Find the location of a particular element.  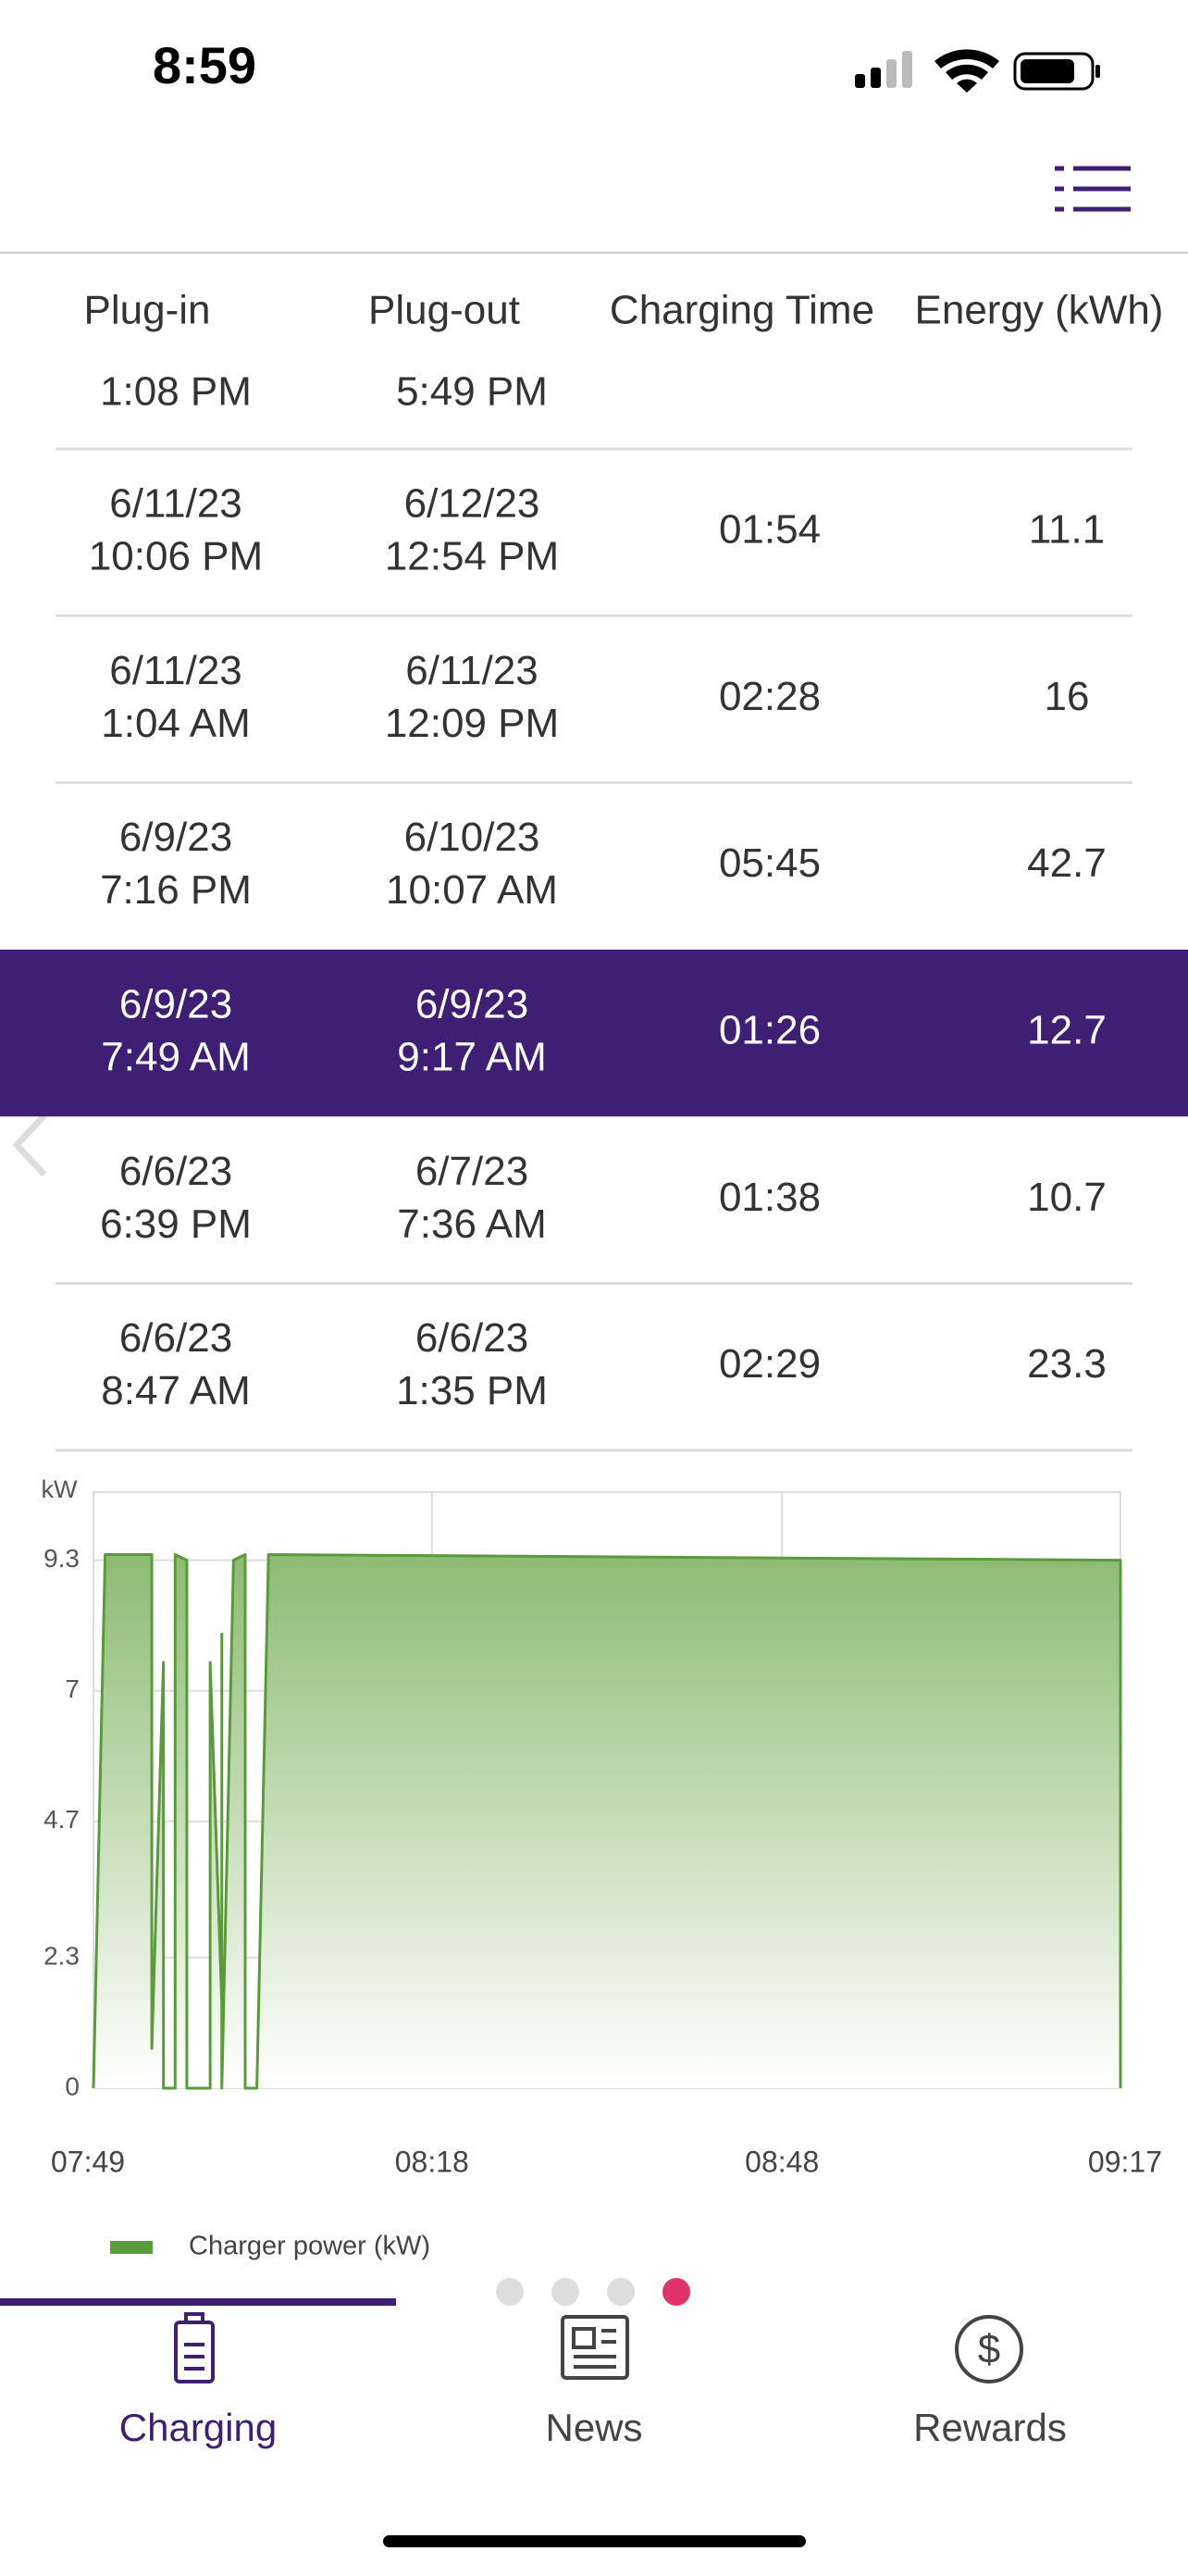

x-tick-label: 09:17 is located at coordinates (1125, 2161).